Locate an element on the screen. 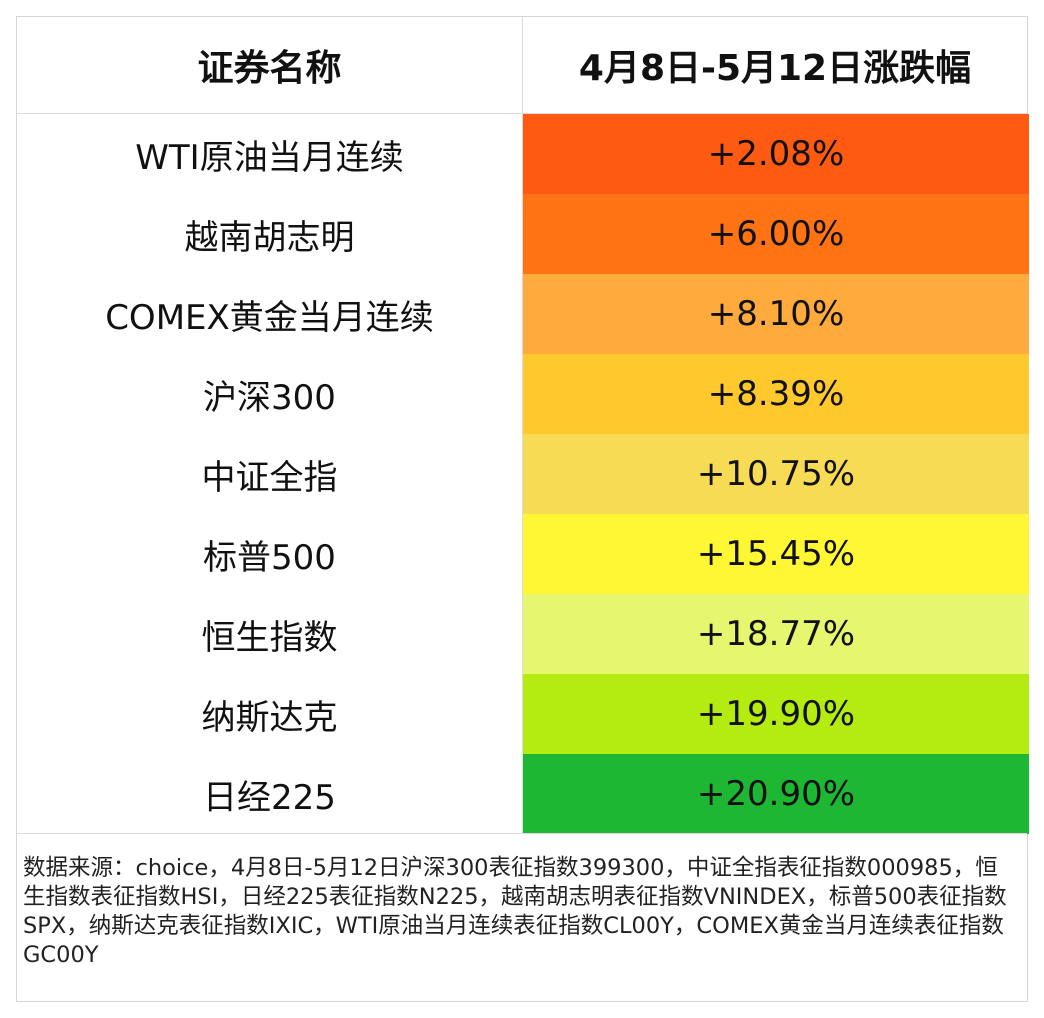 The width and height of the screenshot is (1044, 1018). change-value-cell: +2.08% is located at coordinates (776, 154).